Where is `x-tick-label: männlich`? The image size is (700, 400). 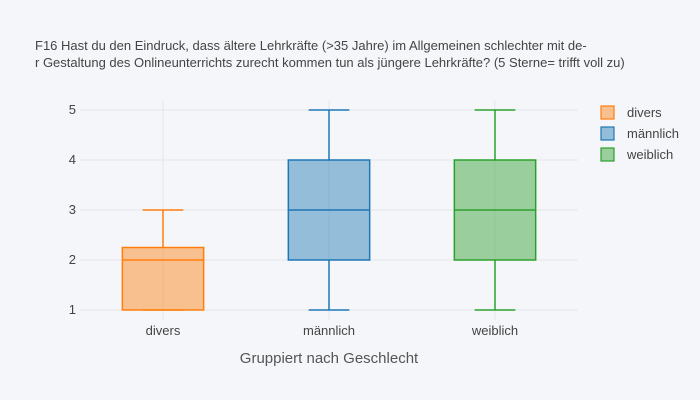 x-tick-label: männlich is located at coordinates (329, 330).